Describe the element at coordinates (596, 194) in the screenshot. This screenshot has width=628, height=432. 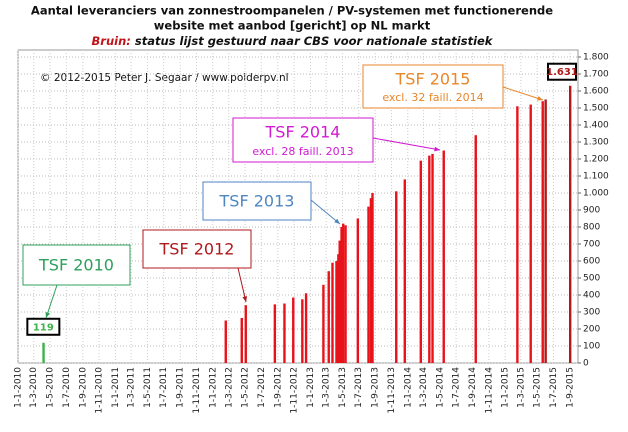
I see `y-tick-label: 1.000` at that location.